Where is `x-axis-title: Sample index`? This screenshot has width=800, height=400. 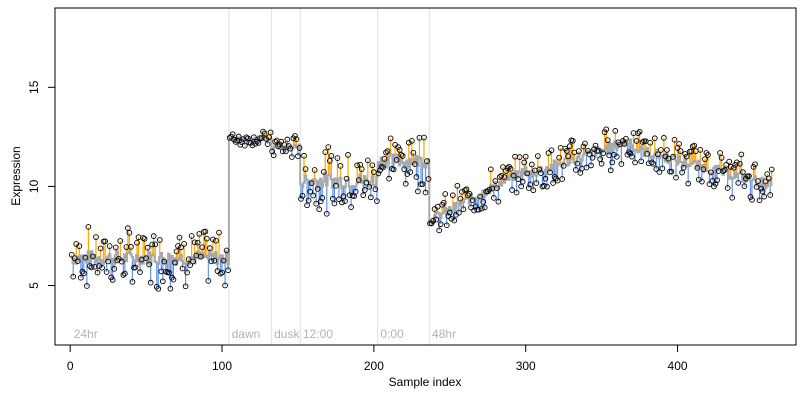
x-axis-title: Sample index is located at coordinates (425, 382).